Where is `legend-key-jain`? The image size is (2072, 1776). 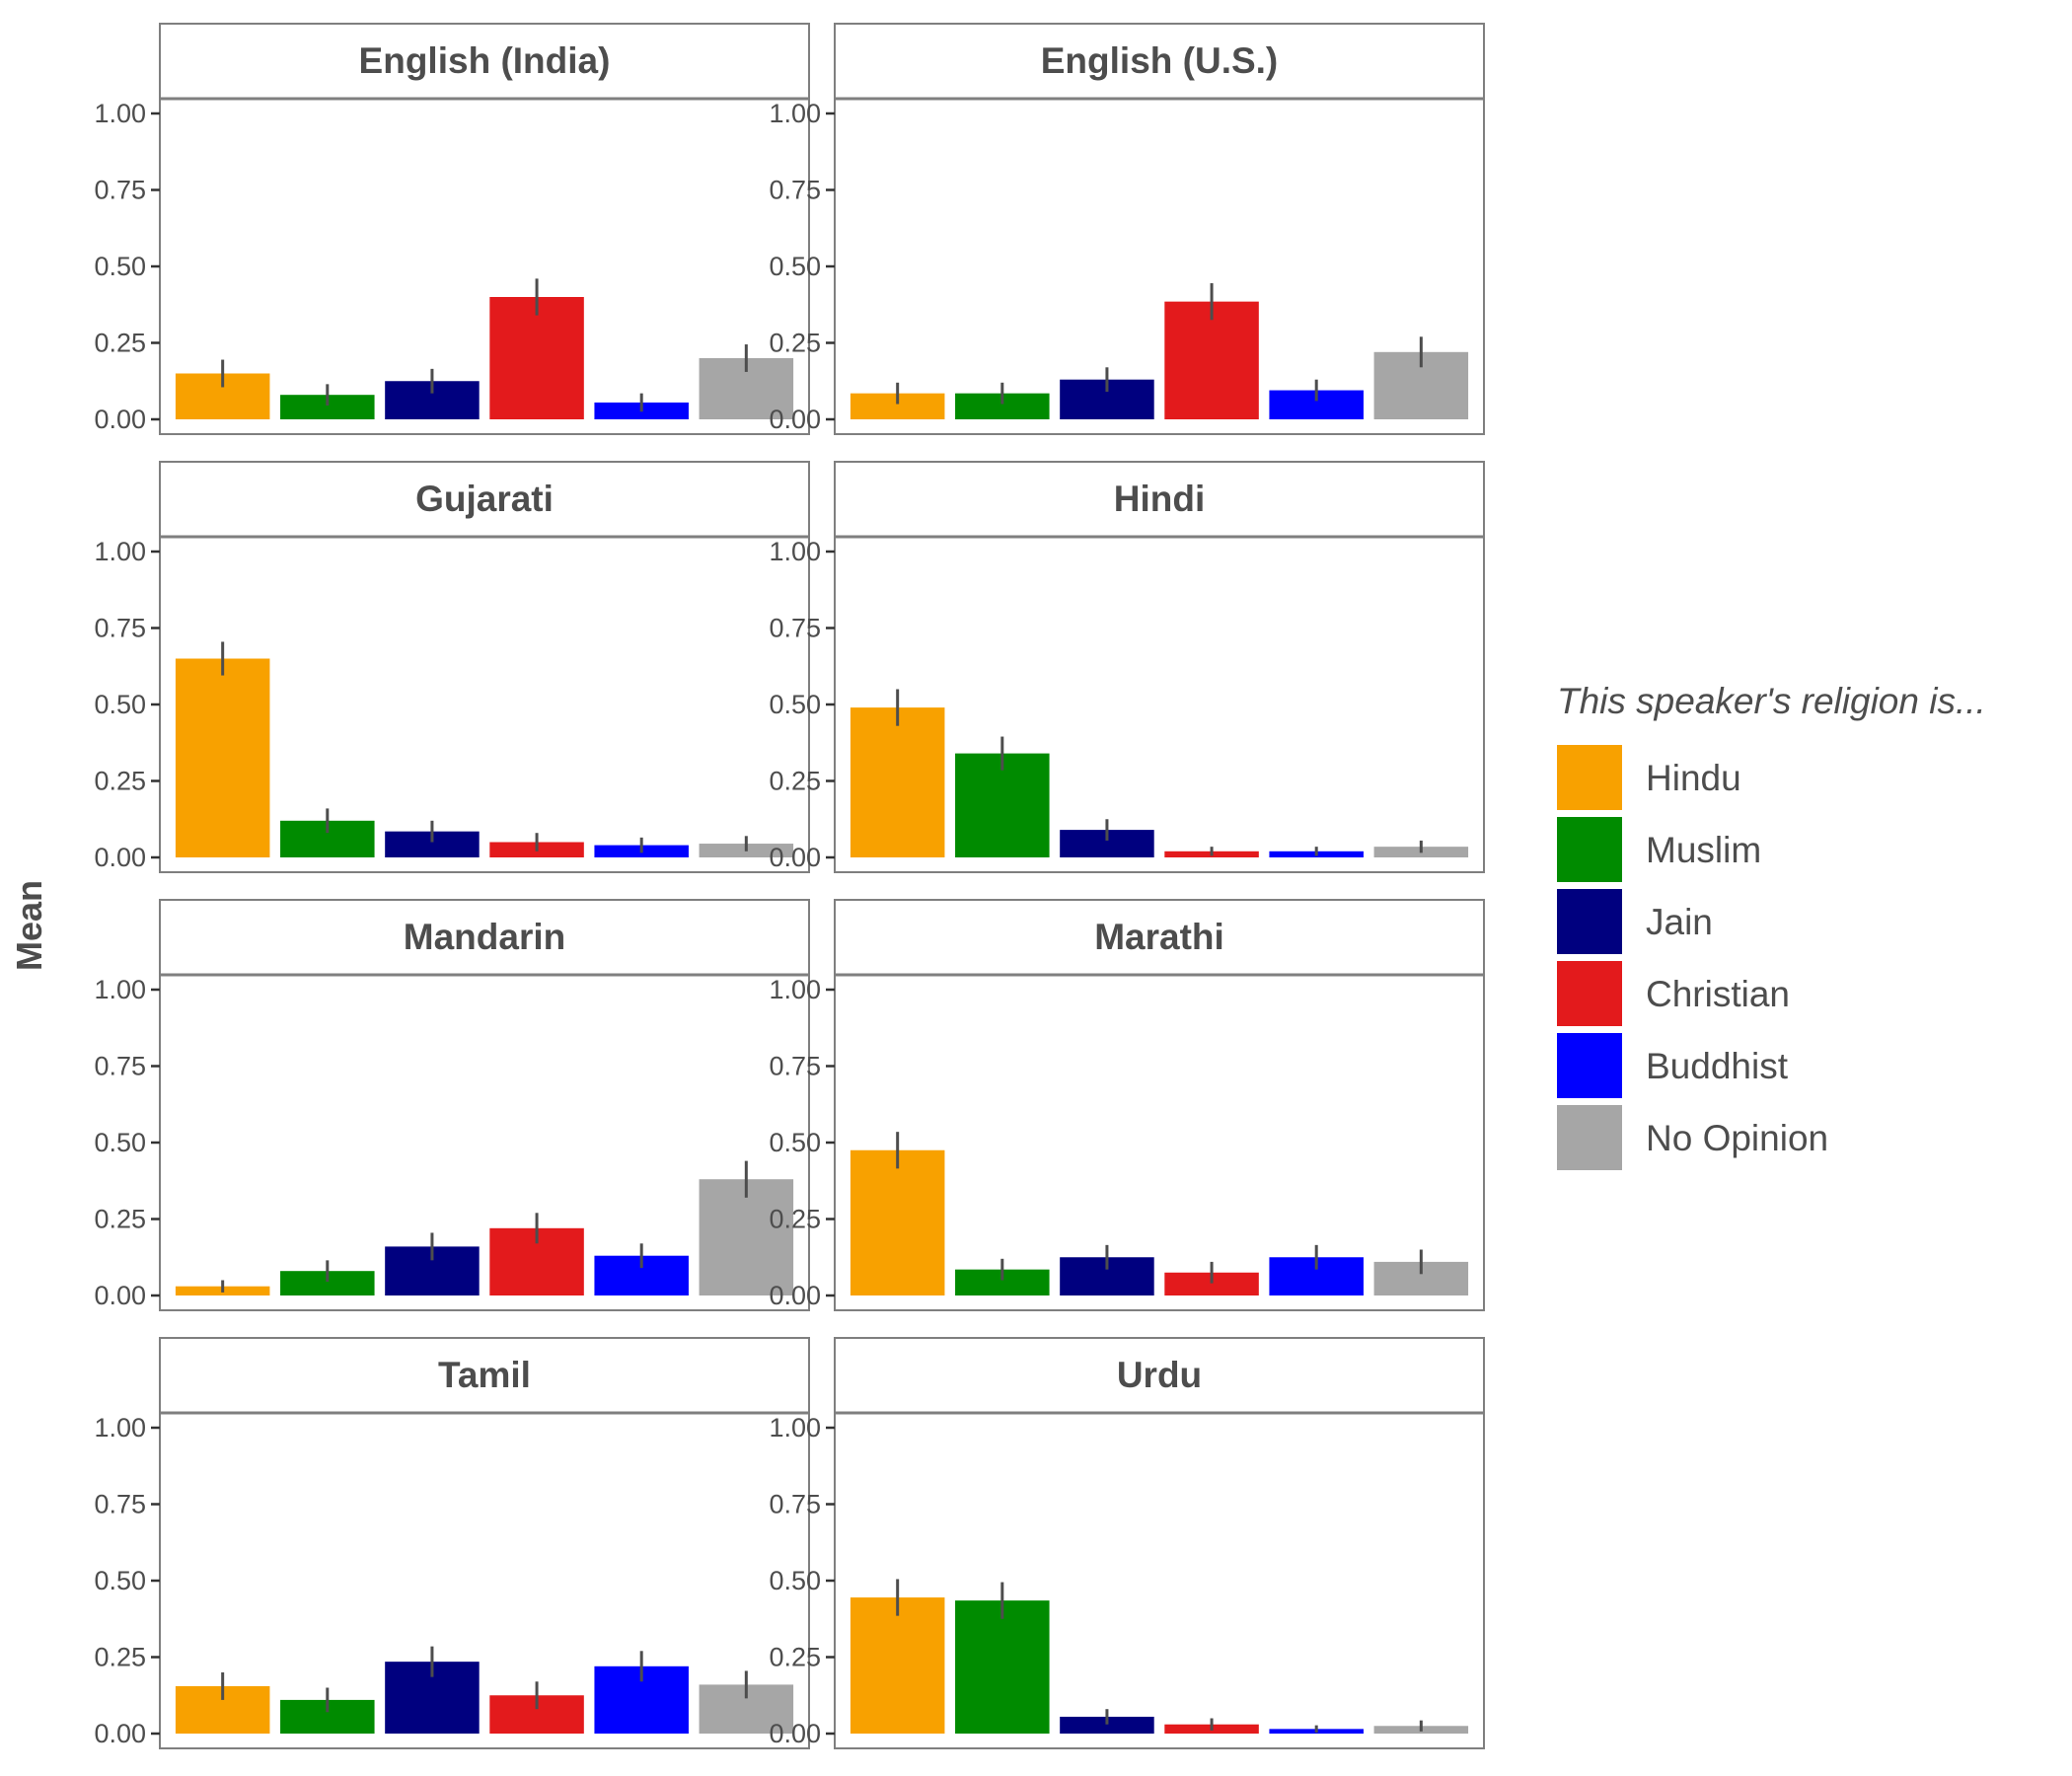 legend-key-jain is located at coordinates (1589, 922).